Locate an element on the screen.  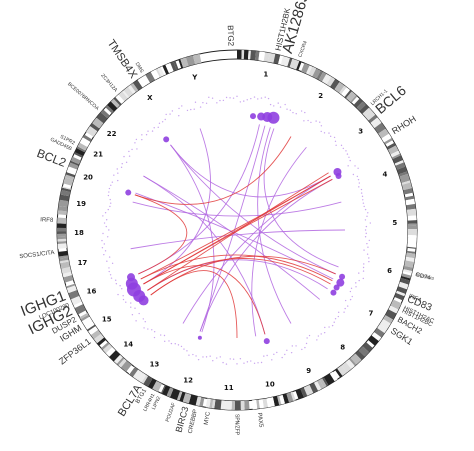
gene-label: RHOH is located at coordinates (404, 125).